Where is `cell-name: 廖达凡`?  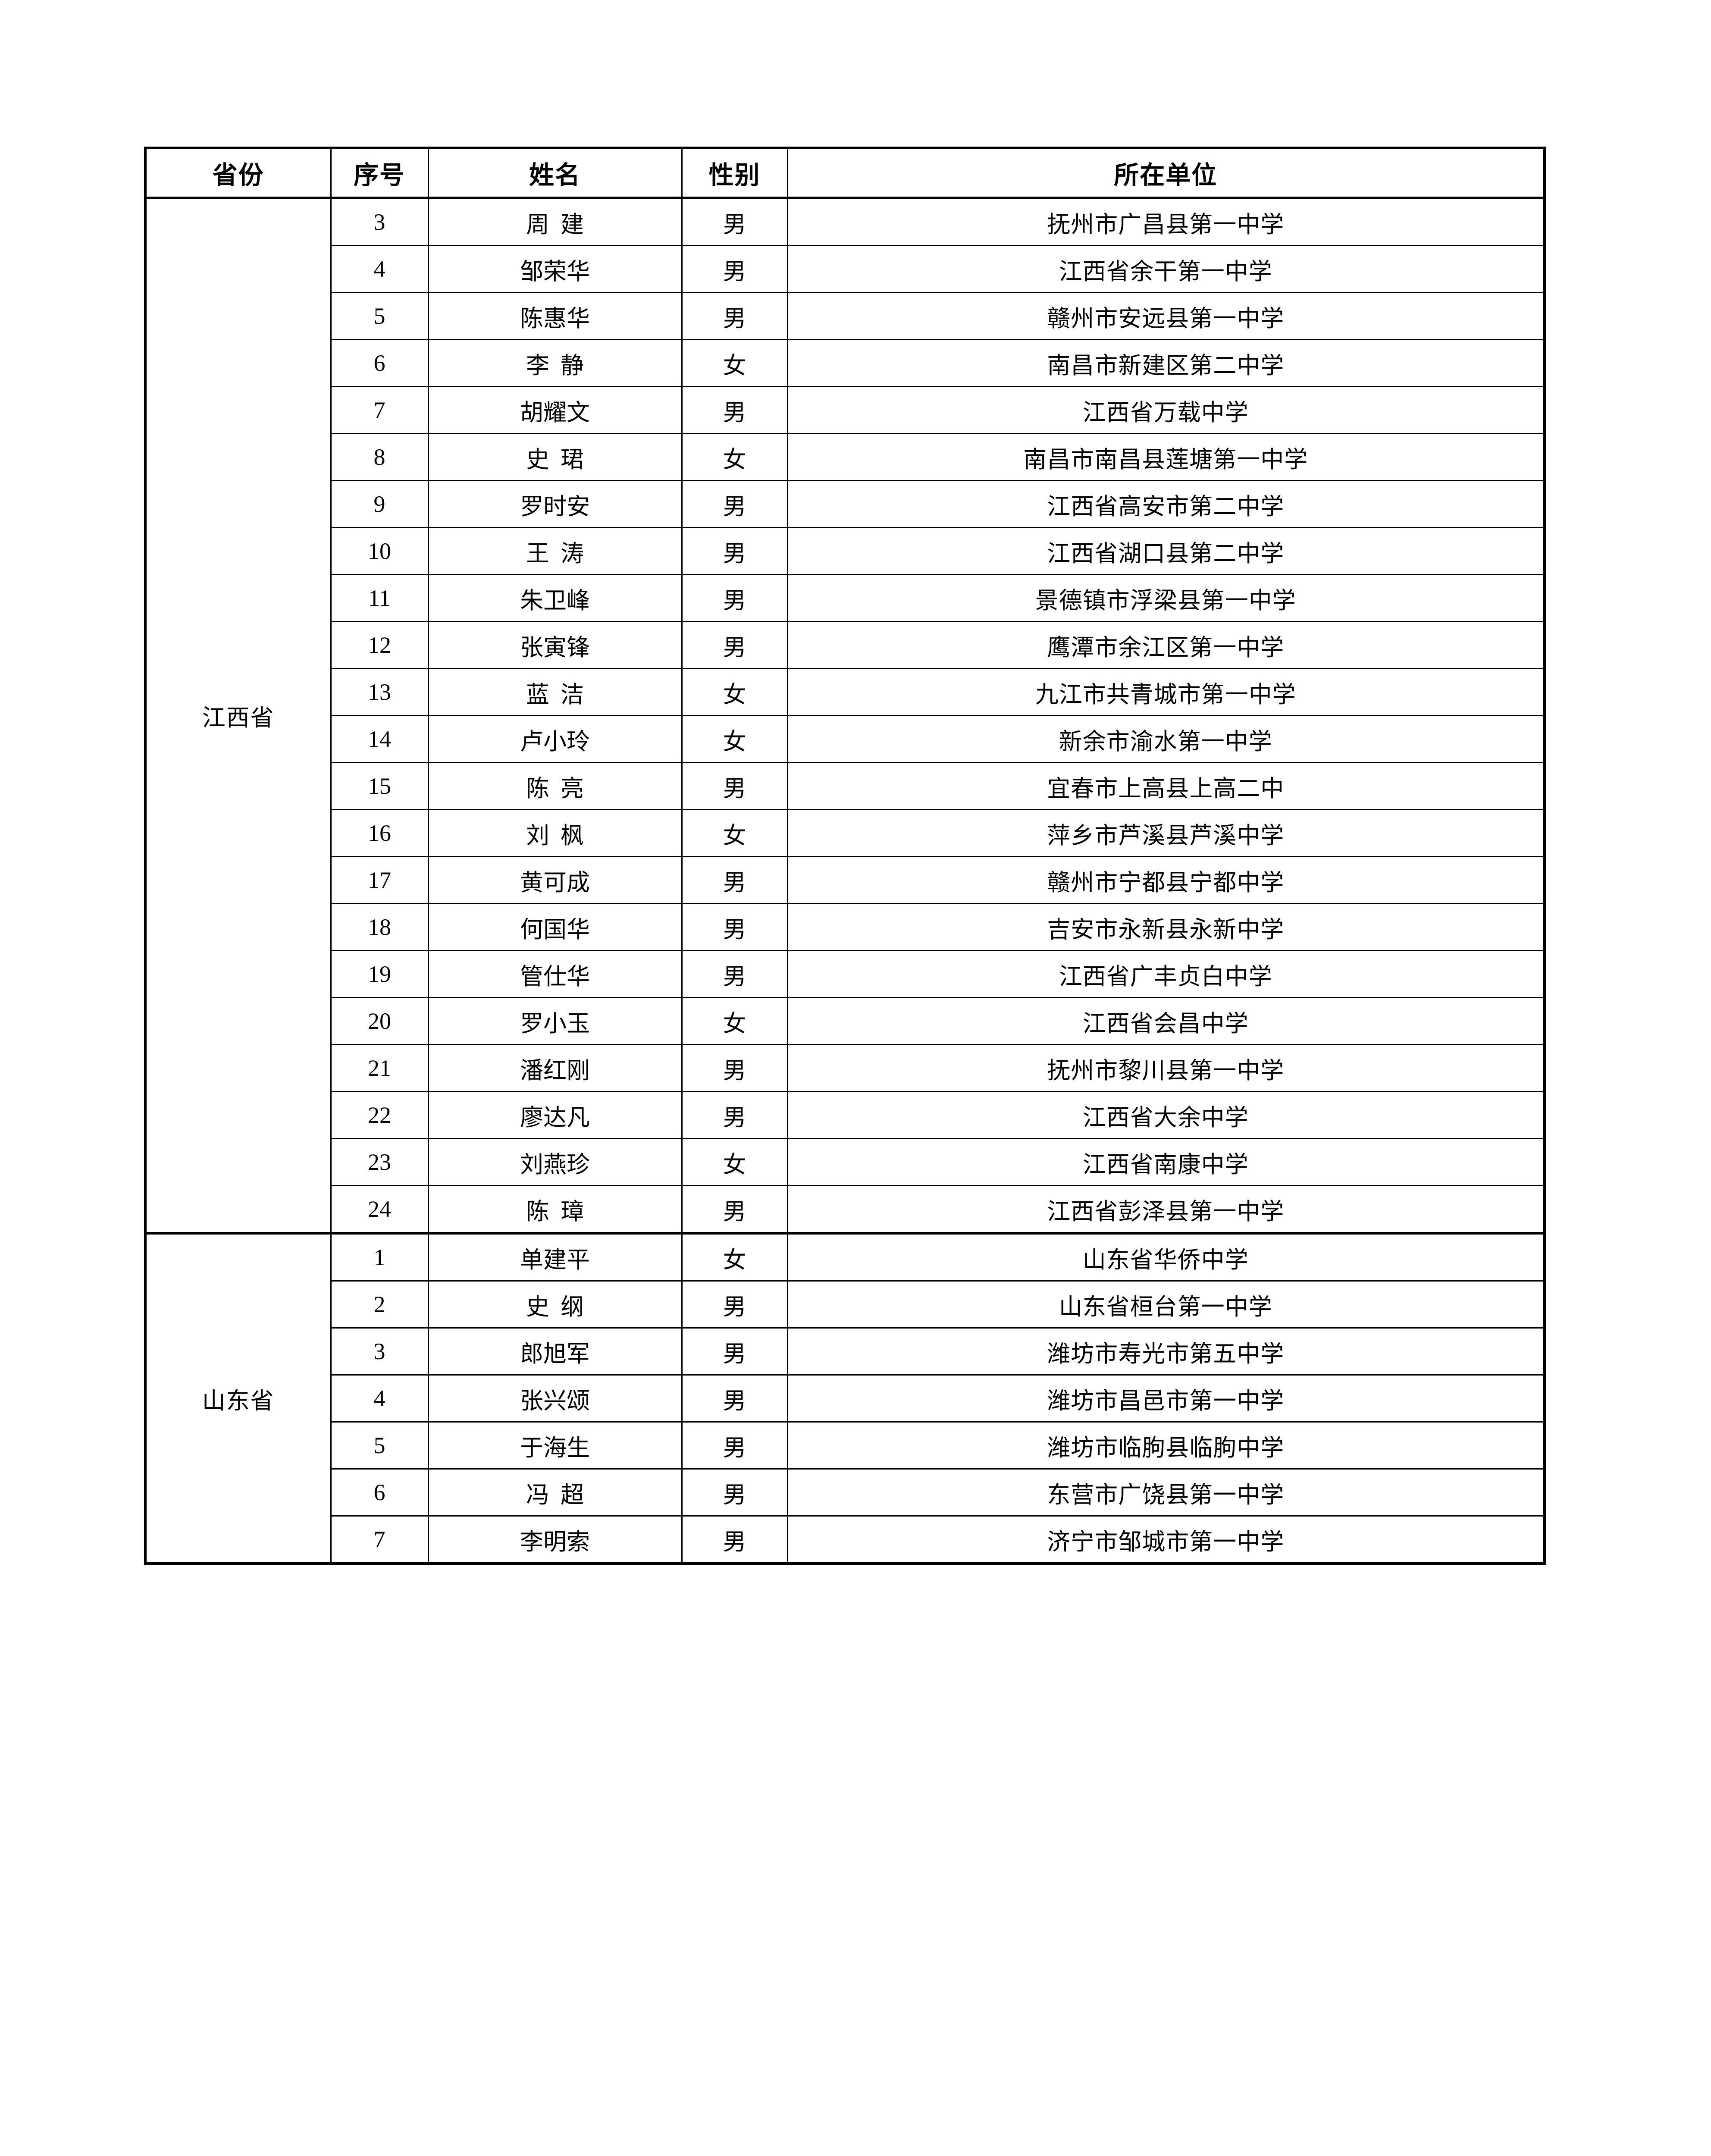 cell-name: 廖达凡 is located at coordinates (555, 1115).